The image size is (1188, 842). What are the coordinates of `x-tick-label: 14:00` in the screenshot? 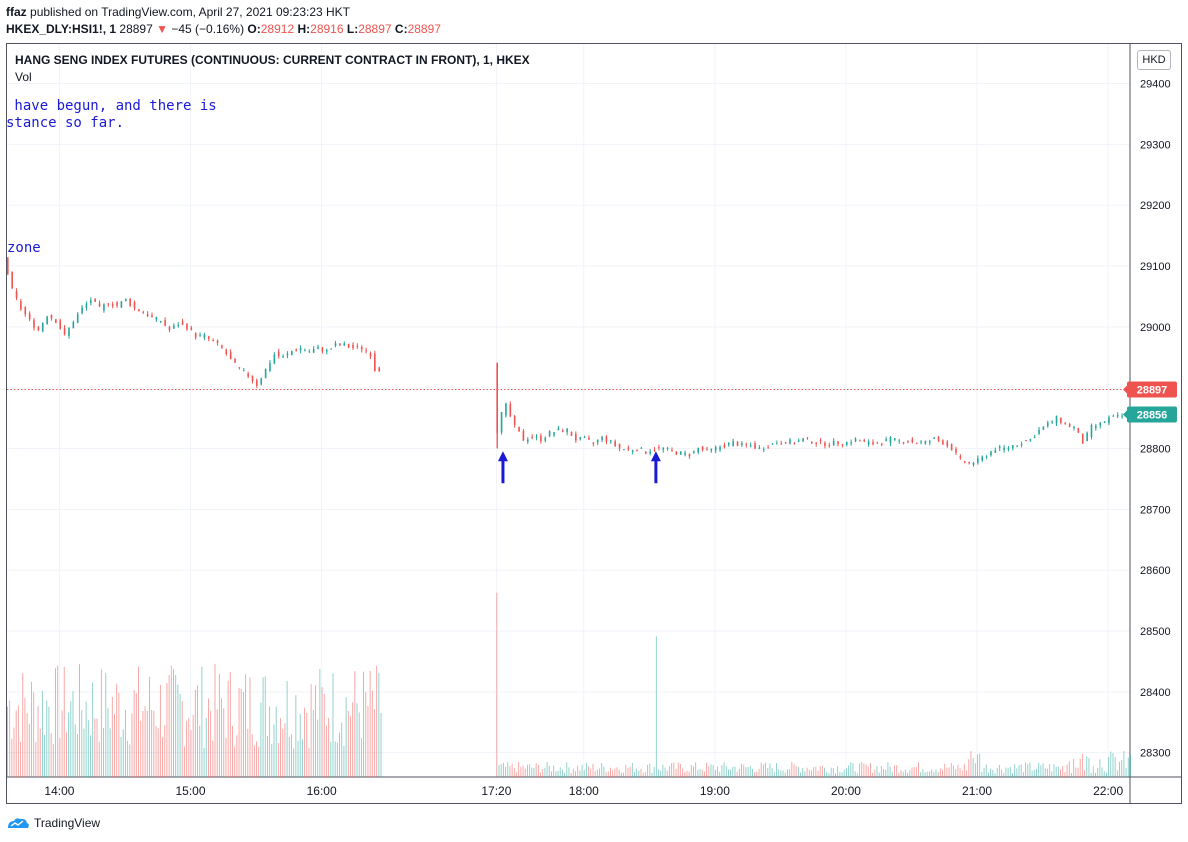 It's located at (59, 791).